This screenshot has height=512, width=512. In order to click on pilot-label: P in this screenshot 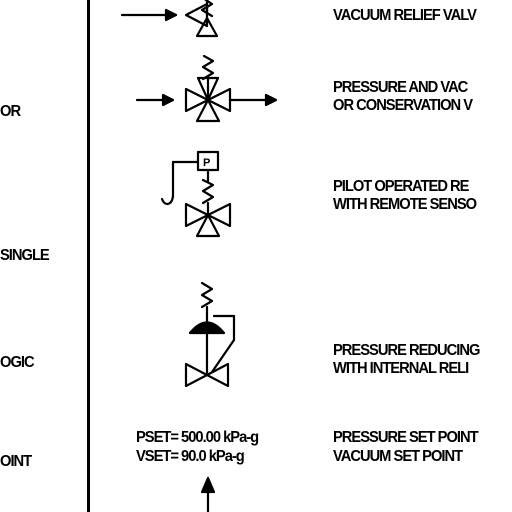, I will do `click(206, 163)`.